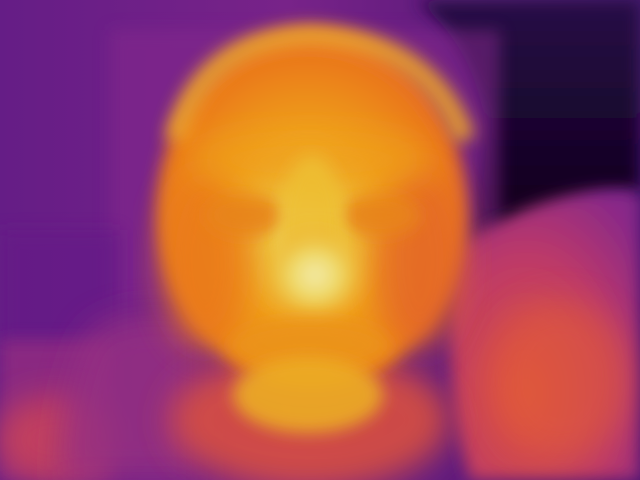 The image size is (640, 480). What do you see at coordinates (310, 345) in the screenshot?
I see `mouth` at bounding box center [310, 345].